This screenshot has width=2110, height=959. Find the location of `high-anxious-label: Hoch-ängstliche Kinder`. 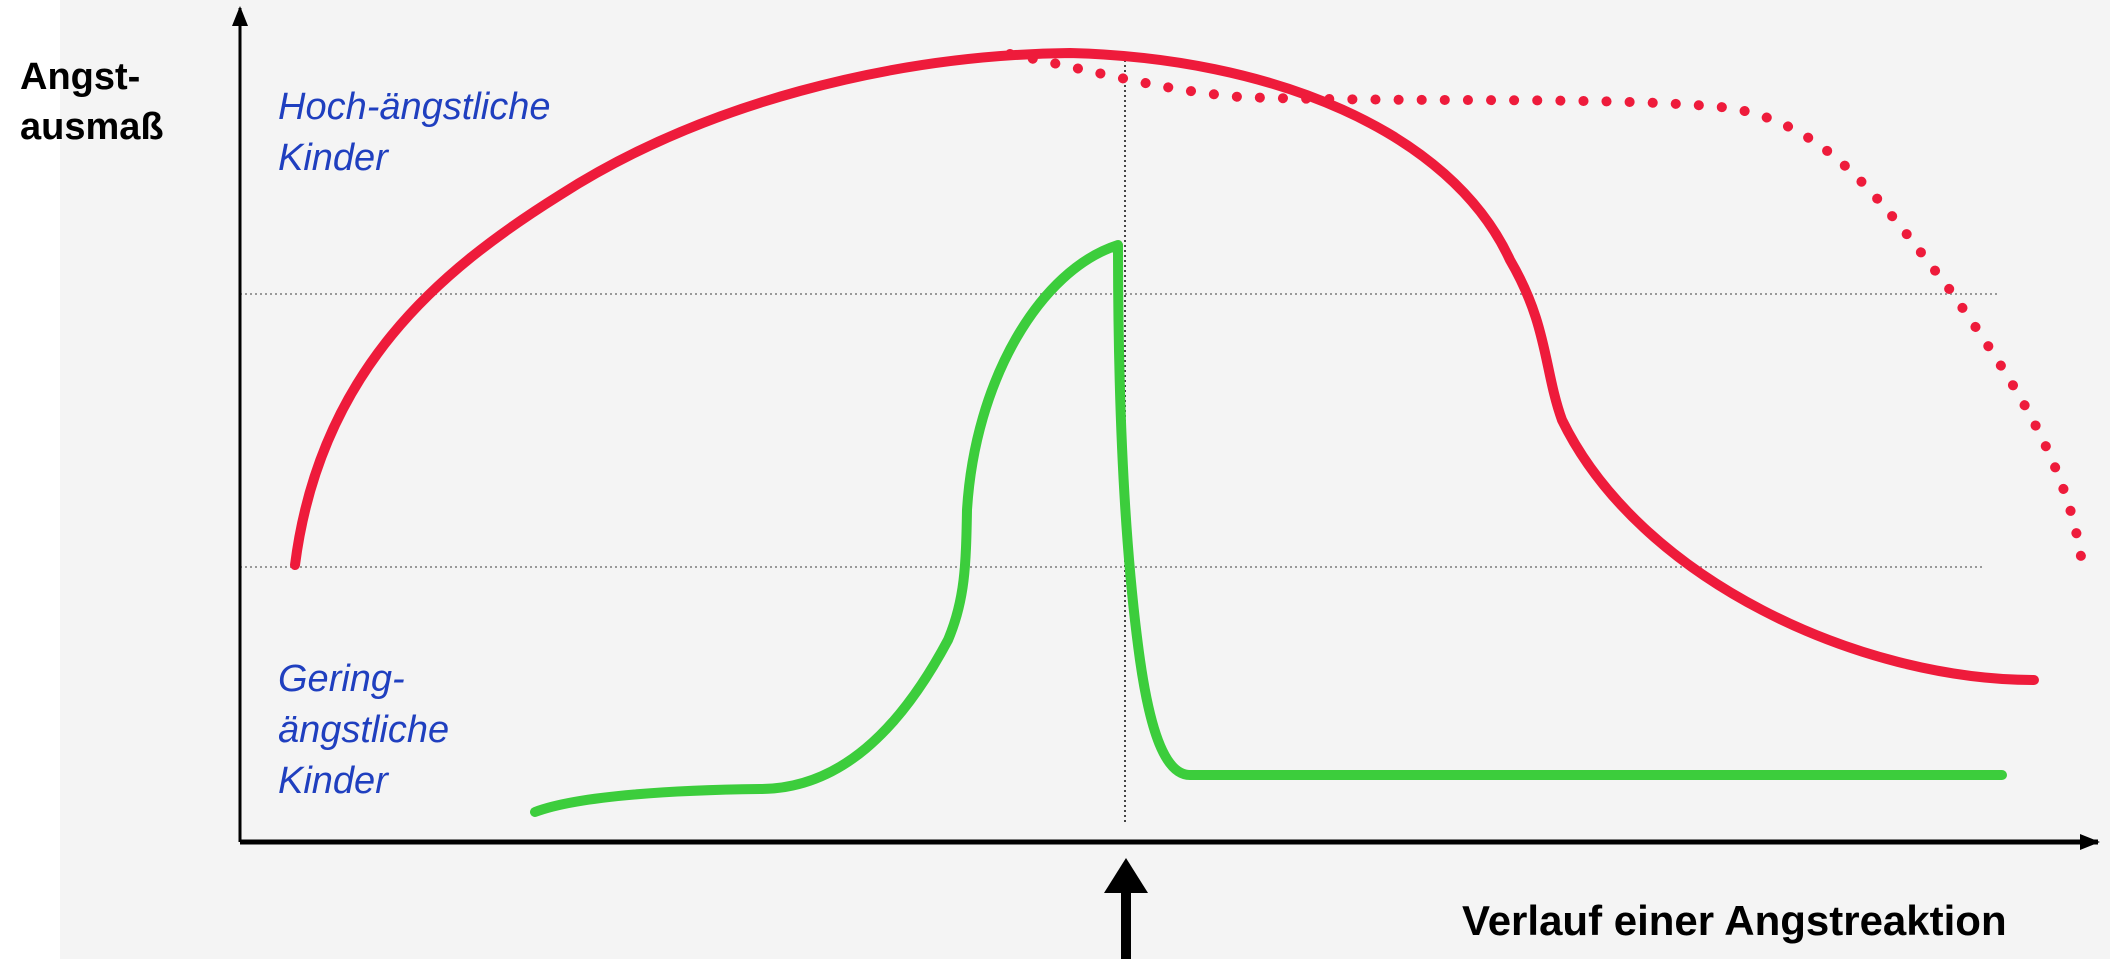

high-anxious-label: Hoch-ängstliche Kinder is located at coordinates (414, 132).